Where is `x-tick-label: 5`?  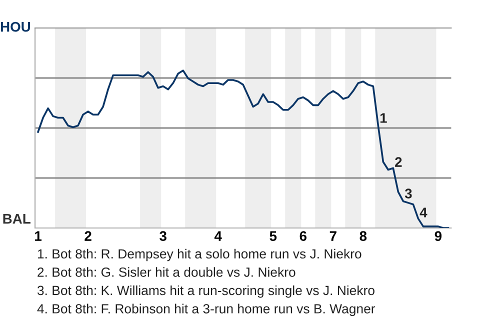
x-tick-label: 5 is located at coordinates (273, 236).